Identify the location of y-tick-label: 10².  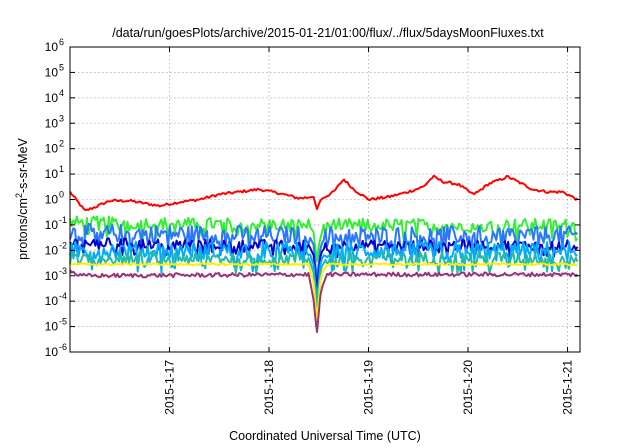
(54, 147).